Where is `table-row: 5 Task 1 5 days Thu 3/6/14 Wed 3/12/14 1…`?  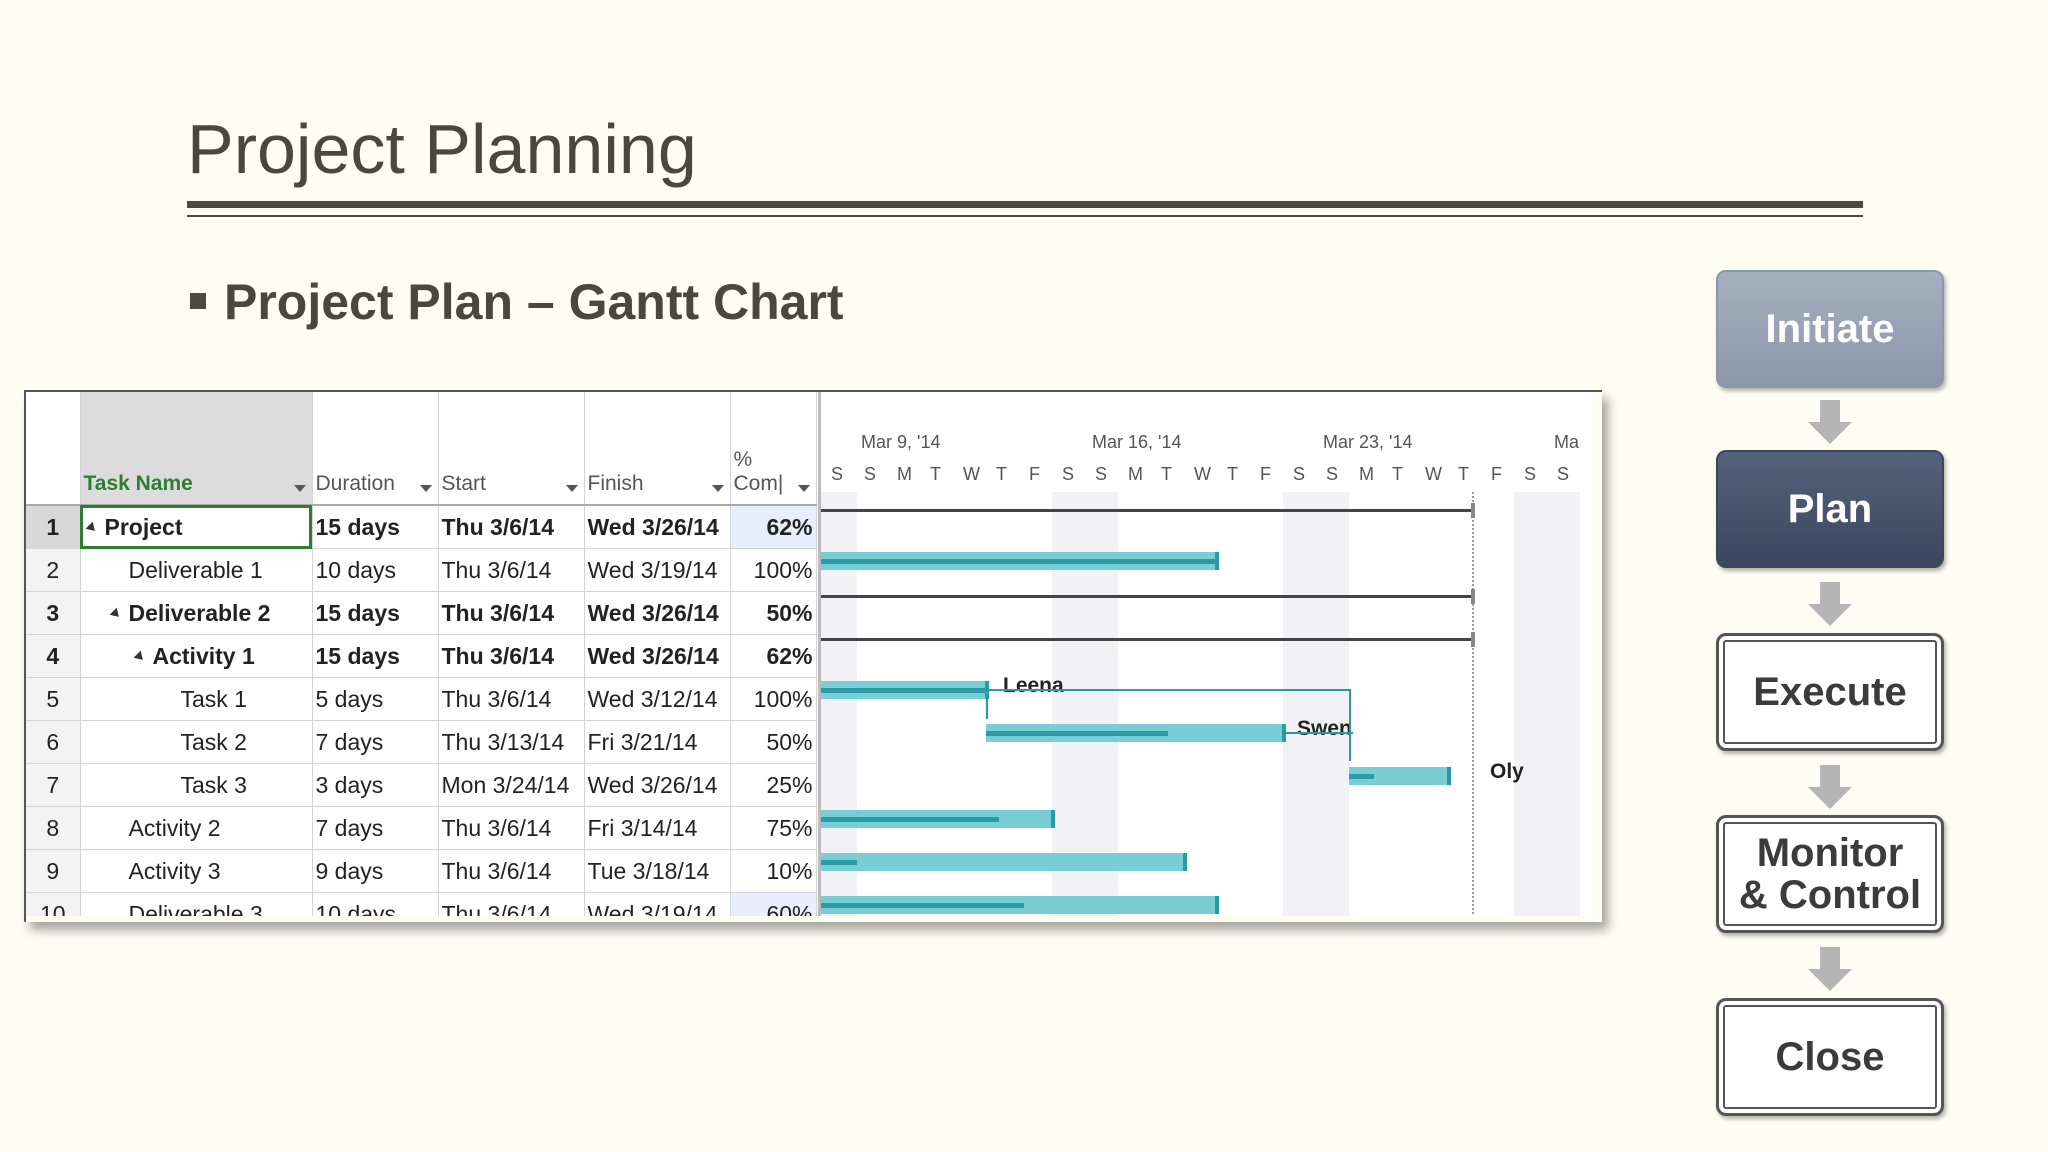
table-row: 5 Task 1 5 days Thu 3/6/14 Wed 3/12/14 1… is located at coordinates (421, 699).